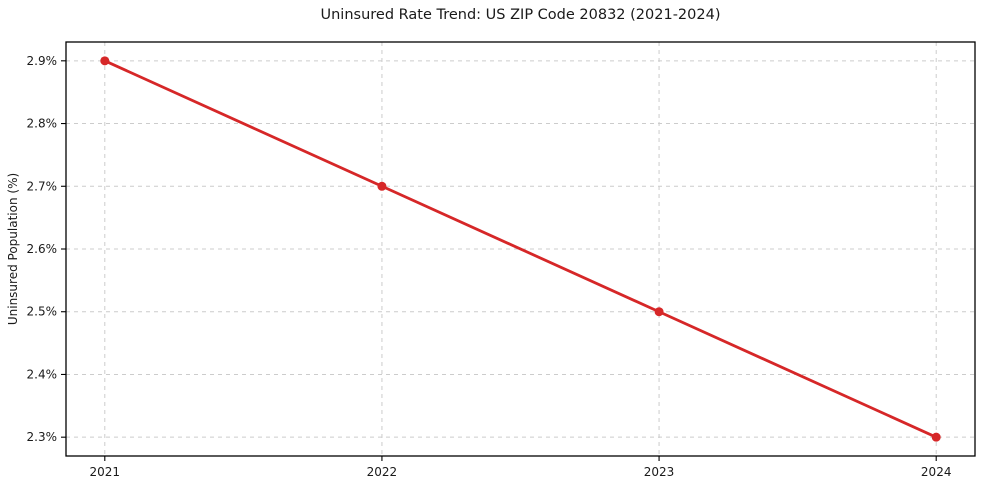  What do you see at coordinates (659, 472) in the screenshot?
I see `x-tick-label: 2023` at bounding box center [659, 472].